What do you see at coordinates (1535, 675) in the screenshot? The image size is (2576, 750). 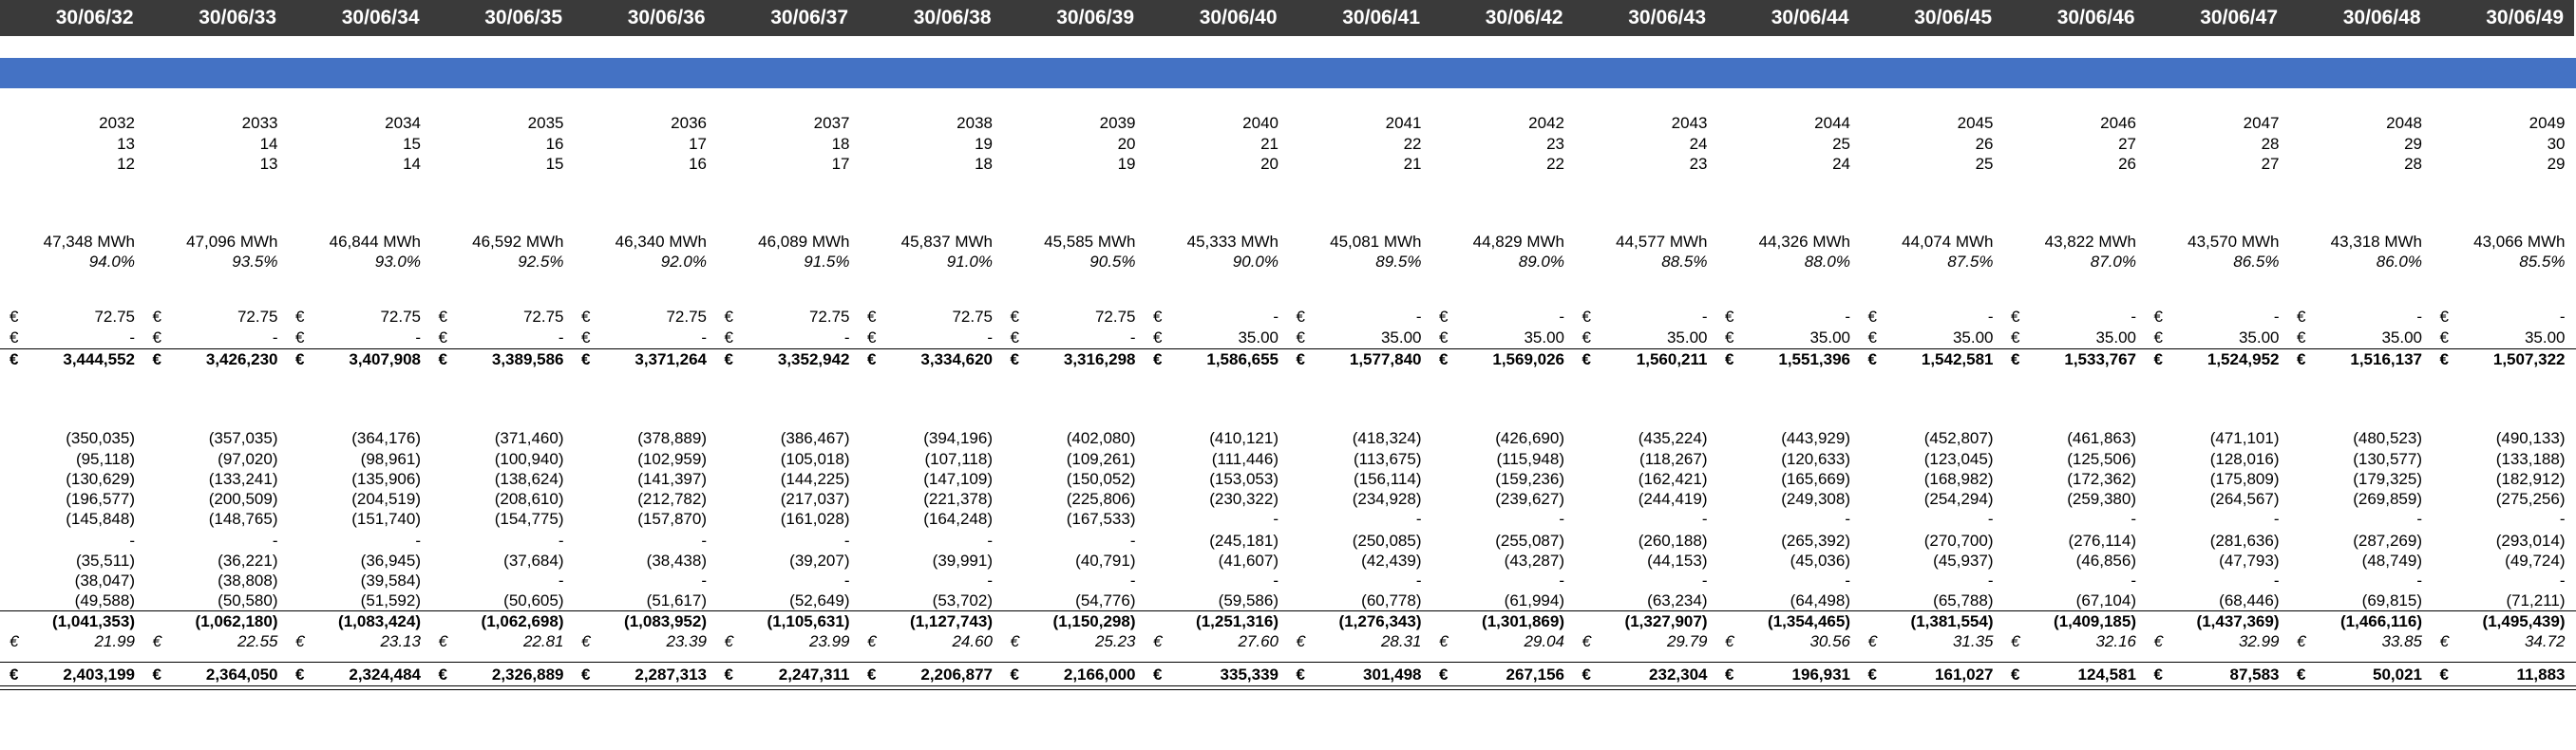 I see `cell-net: 267,156` at bounding box center [1535, 675].